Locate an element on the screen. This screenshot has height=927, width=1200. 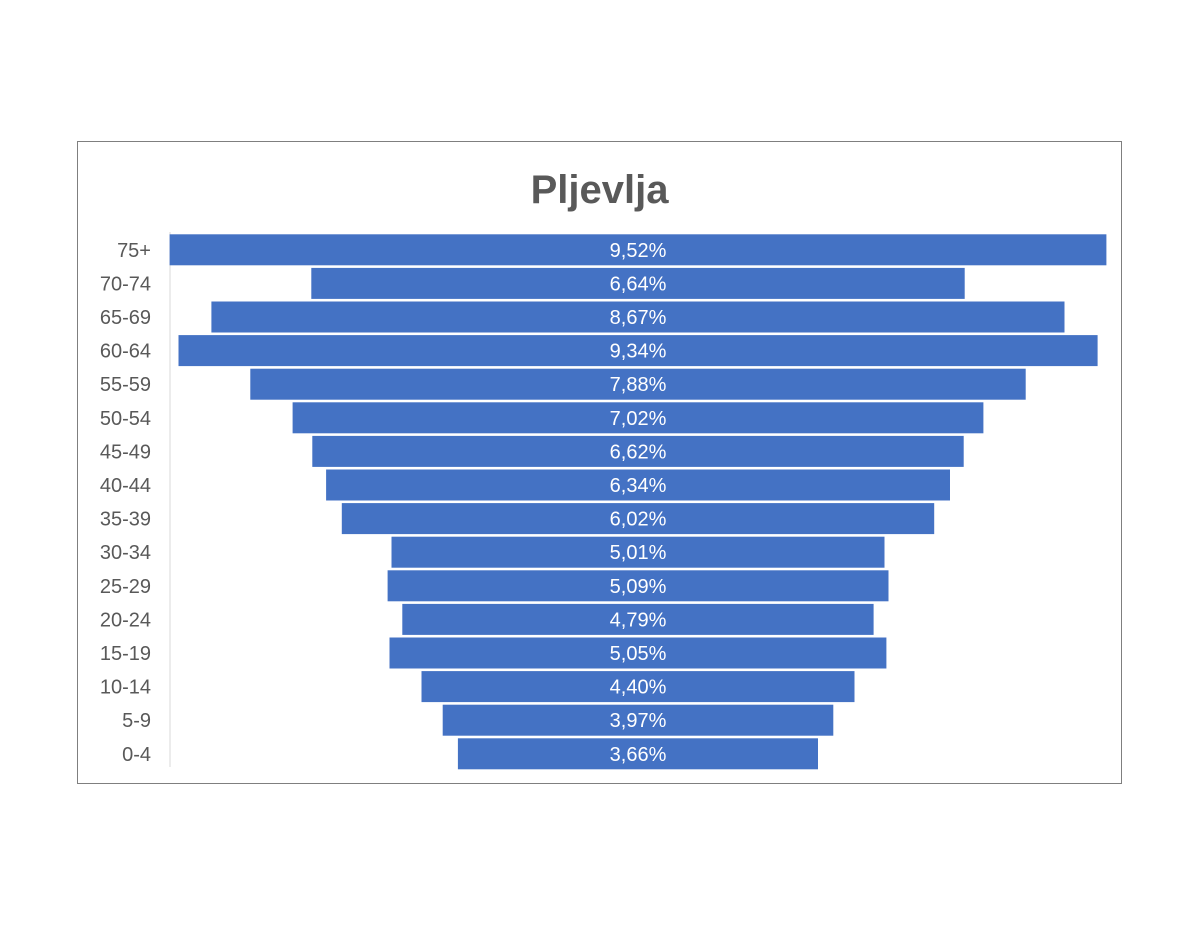
bar-75+ is located at coordinates (638, 250).